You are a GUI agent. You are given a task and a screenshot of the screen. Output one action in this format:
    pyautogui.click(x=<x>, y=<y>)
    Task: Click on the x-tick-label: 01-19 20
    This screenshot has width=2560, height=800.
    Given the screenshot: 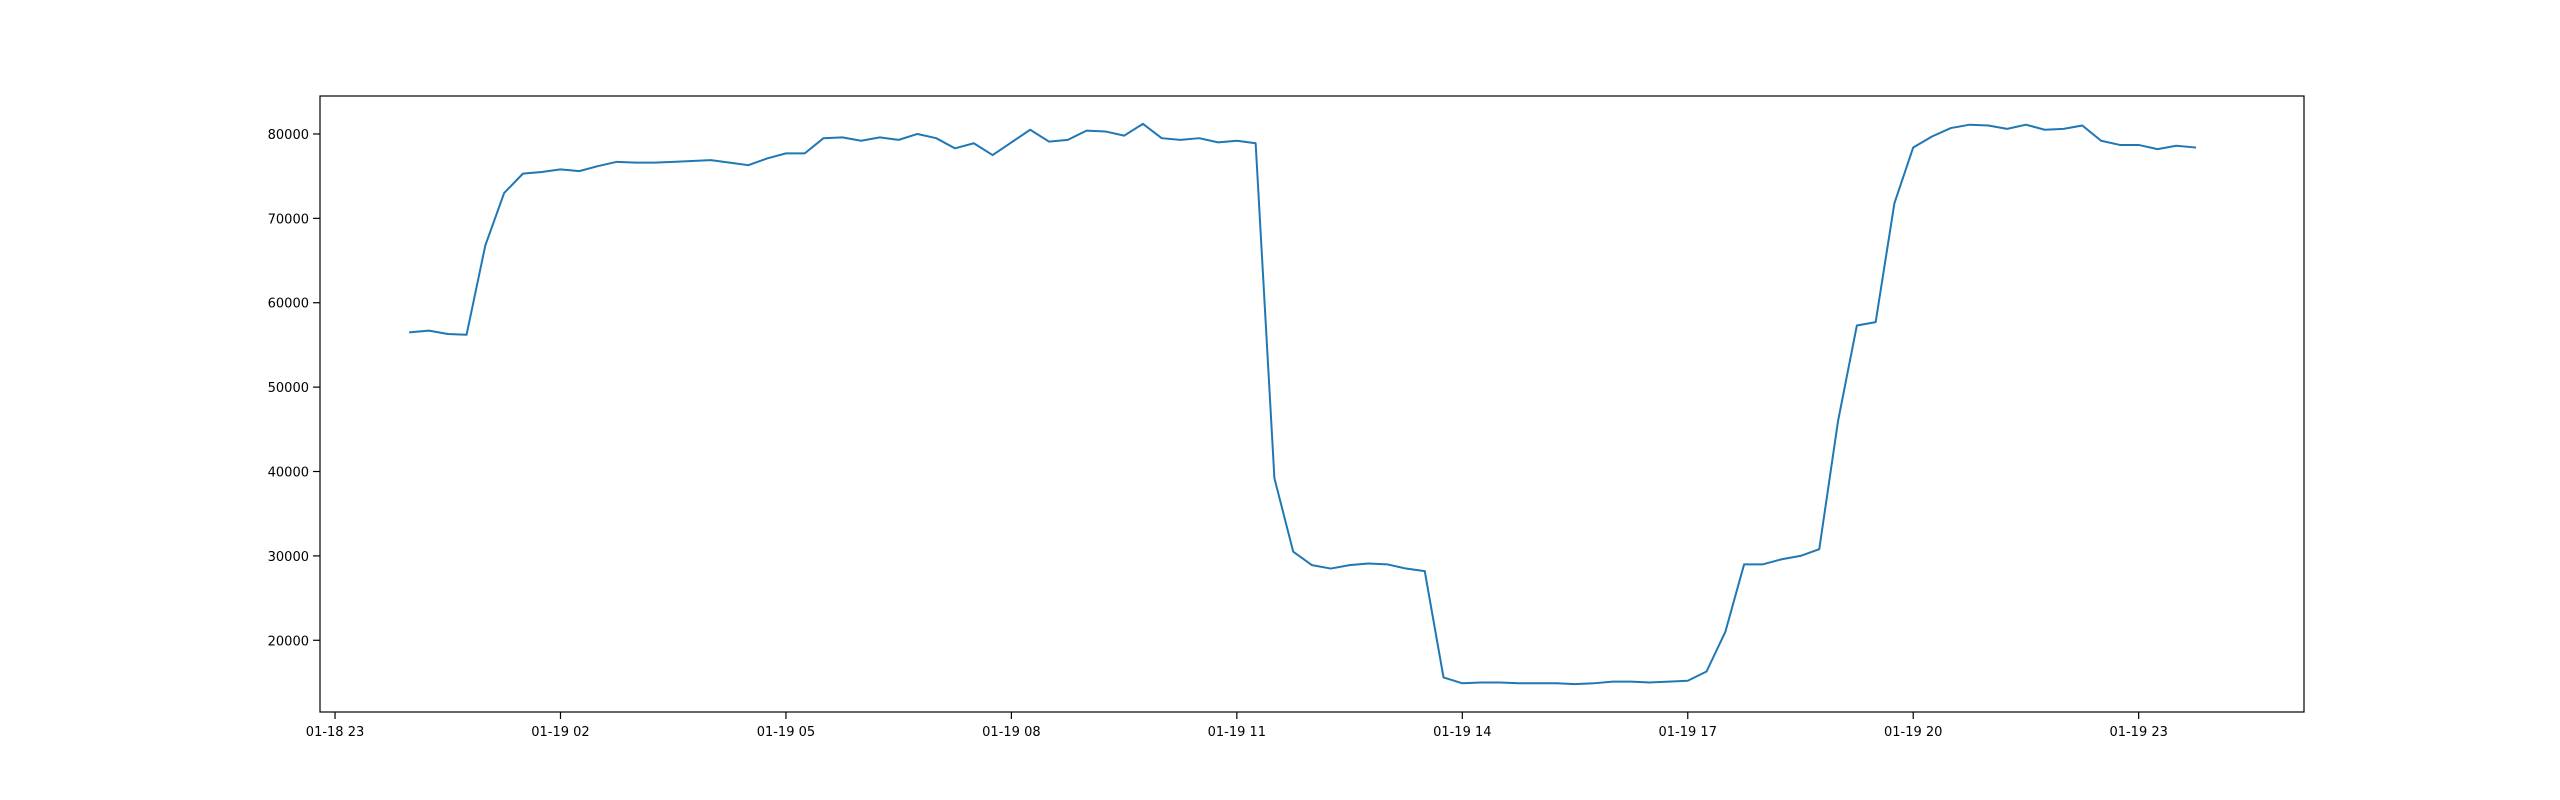 What is the action you would take?
    pyautogui.click(x=1913, y=732)
    